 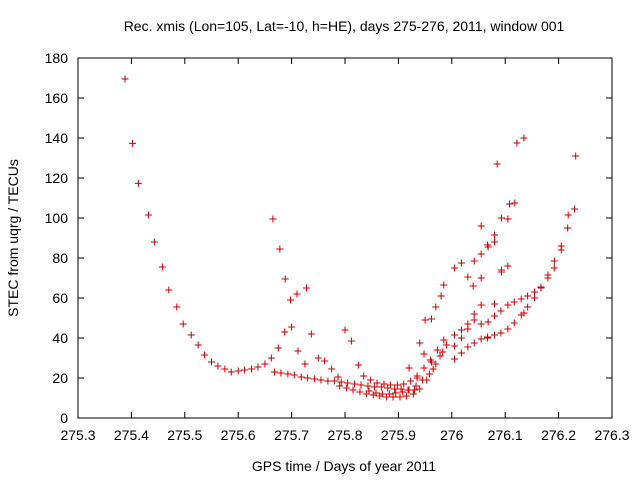 What do you see at coordinates (57, 58) in the screenshot?
I see `y-tick-label: 180` at bounding box center [57, 58].